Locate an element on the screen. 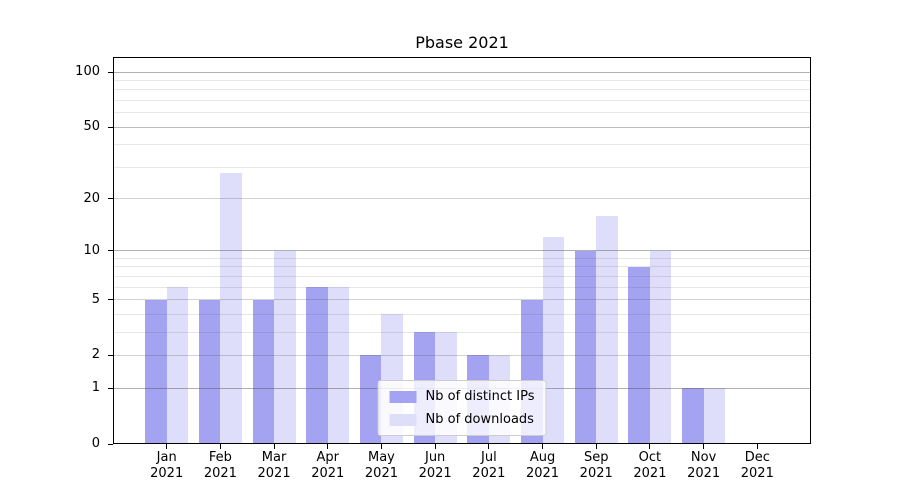 The width and height of the screenshot is (900, 500). y-tick-label-100: 100 is located at coordinates (87, 71).